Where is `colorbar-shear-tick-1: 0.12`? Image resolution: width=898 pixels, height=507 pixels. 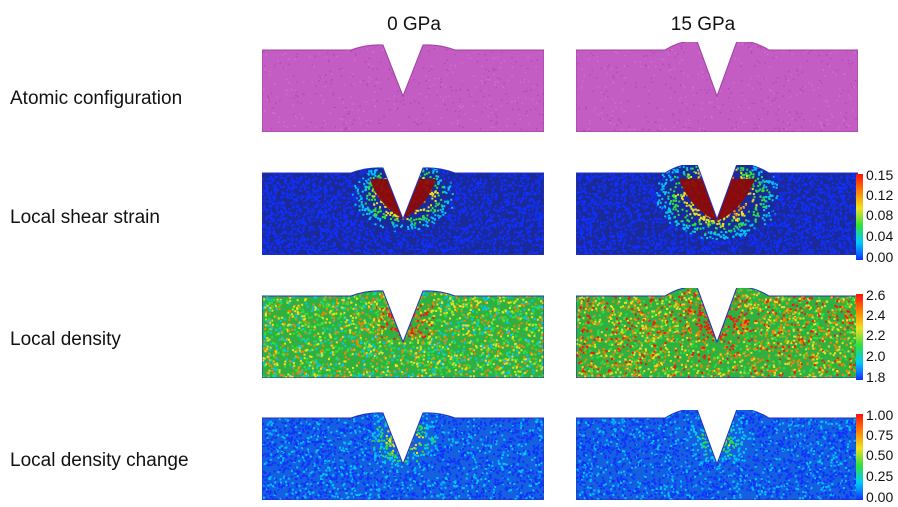
colorbar-shear-tick-1: 0.12 is located at coordinates (880, 195).